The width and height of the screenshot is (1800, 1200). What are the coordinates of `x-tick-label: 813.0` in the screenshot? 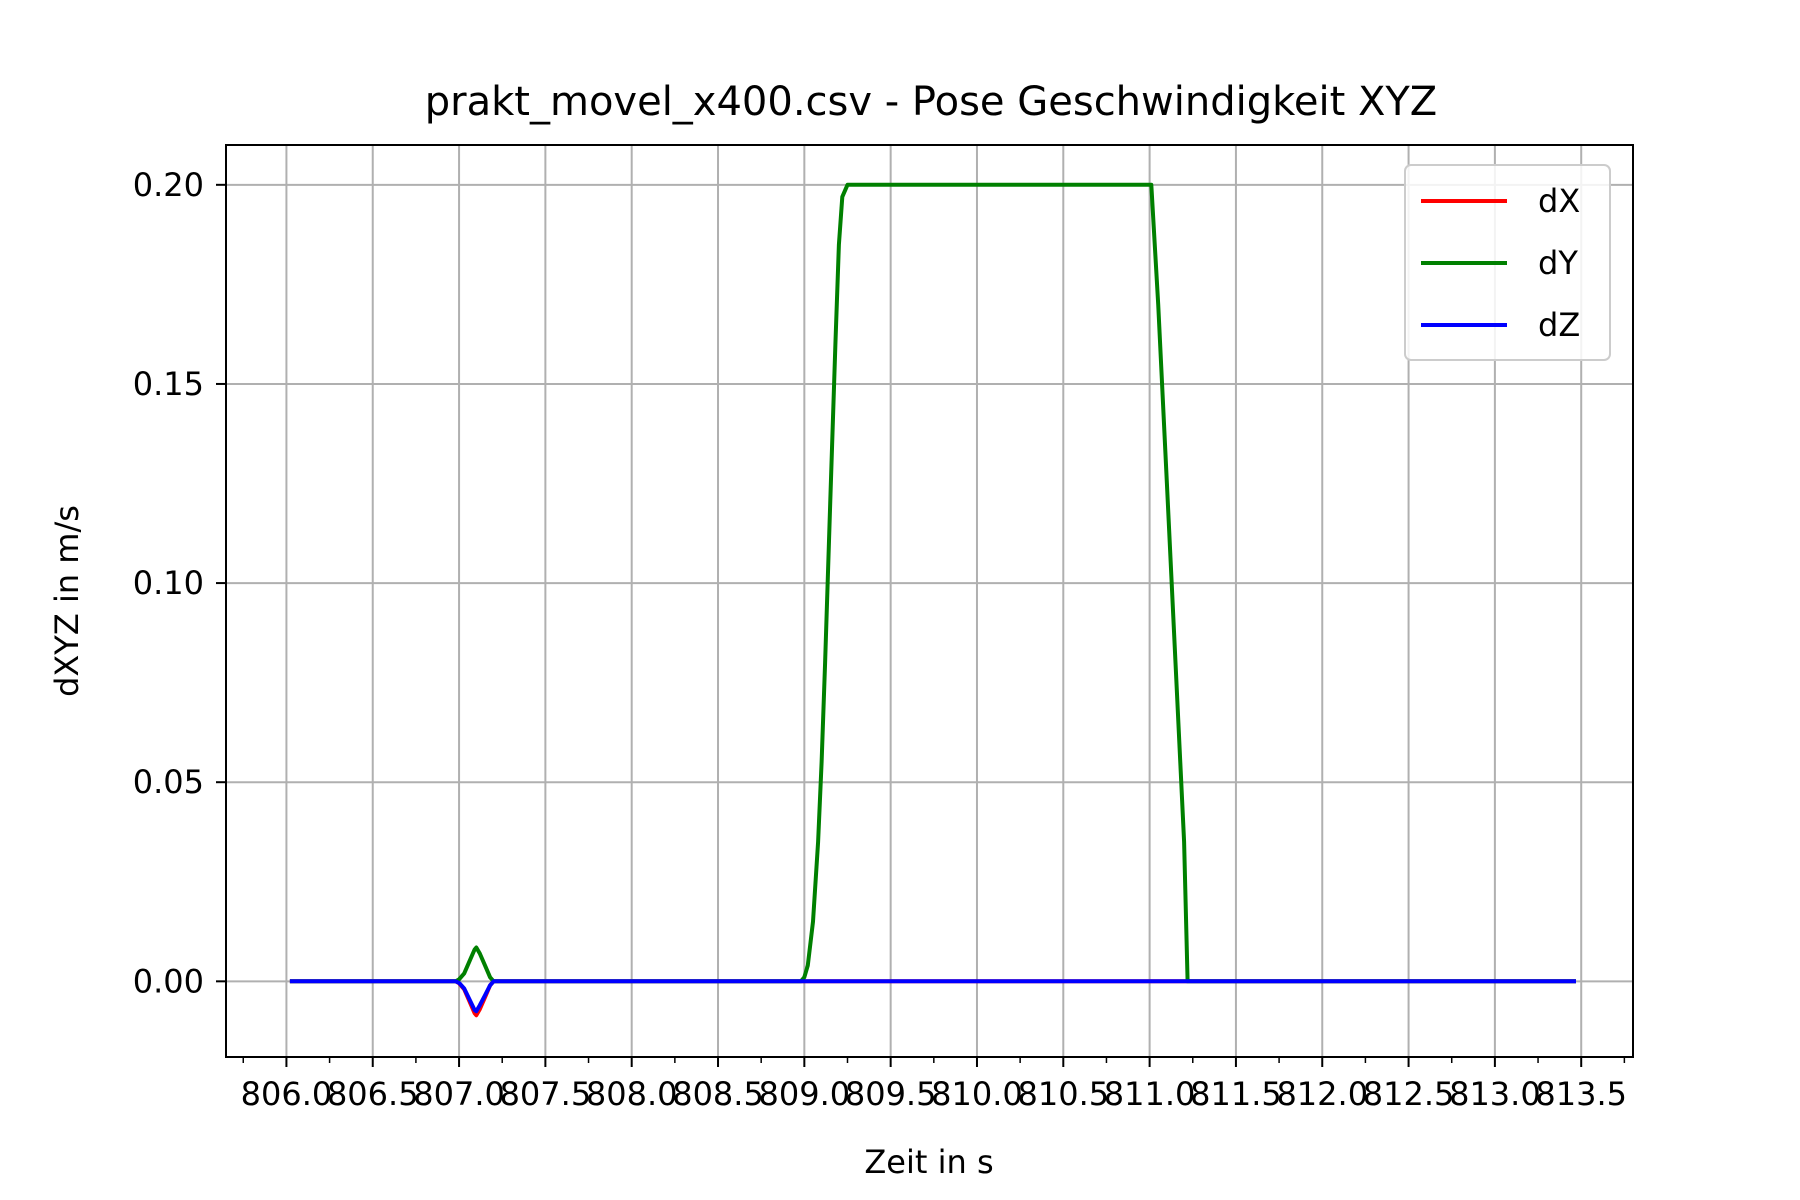 It's located at (1495, 1094).